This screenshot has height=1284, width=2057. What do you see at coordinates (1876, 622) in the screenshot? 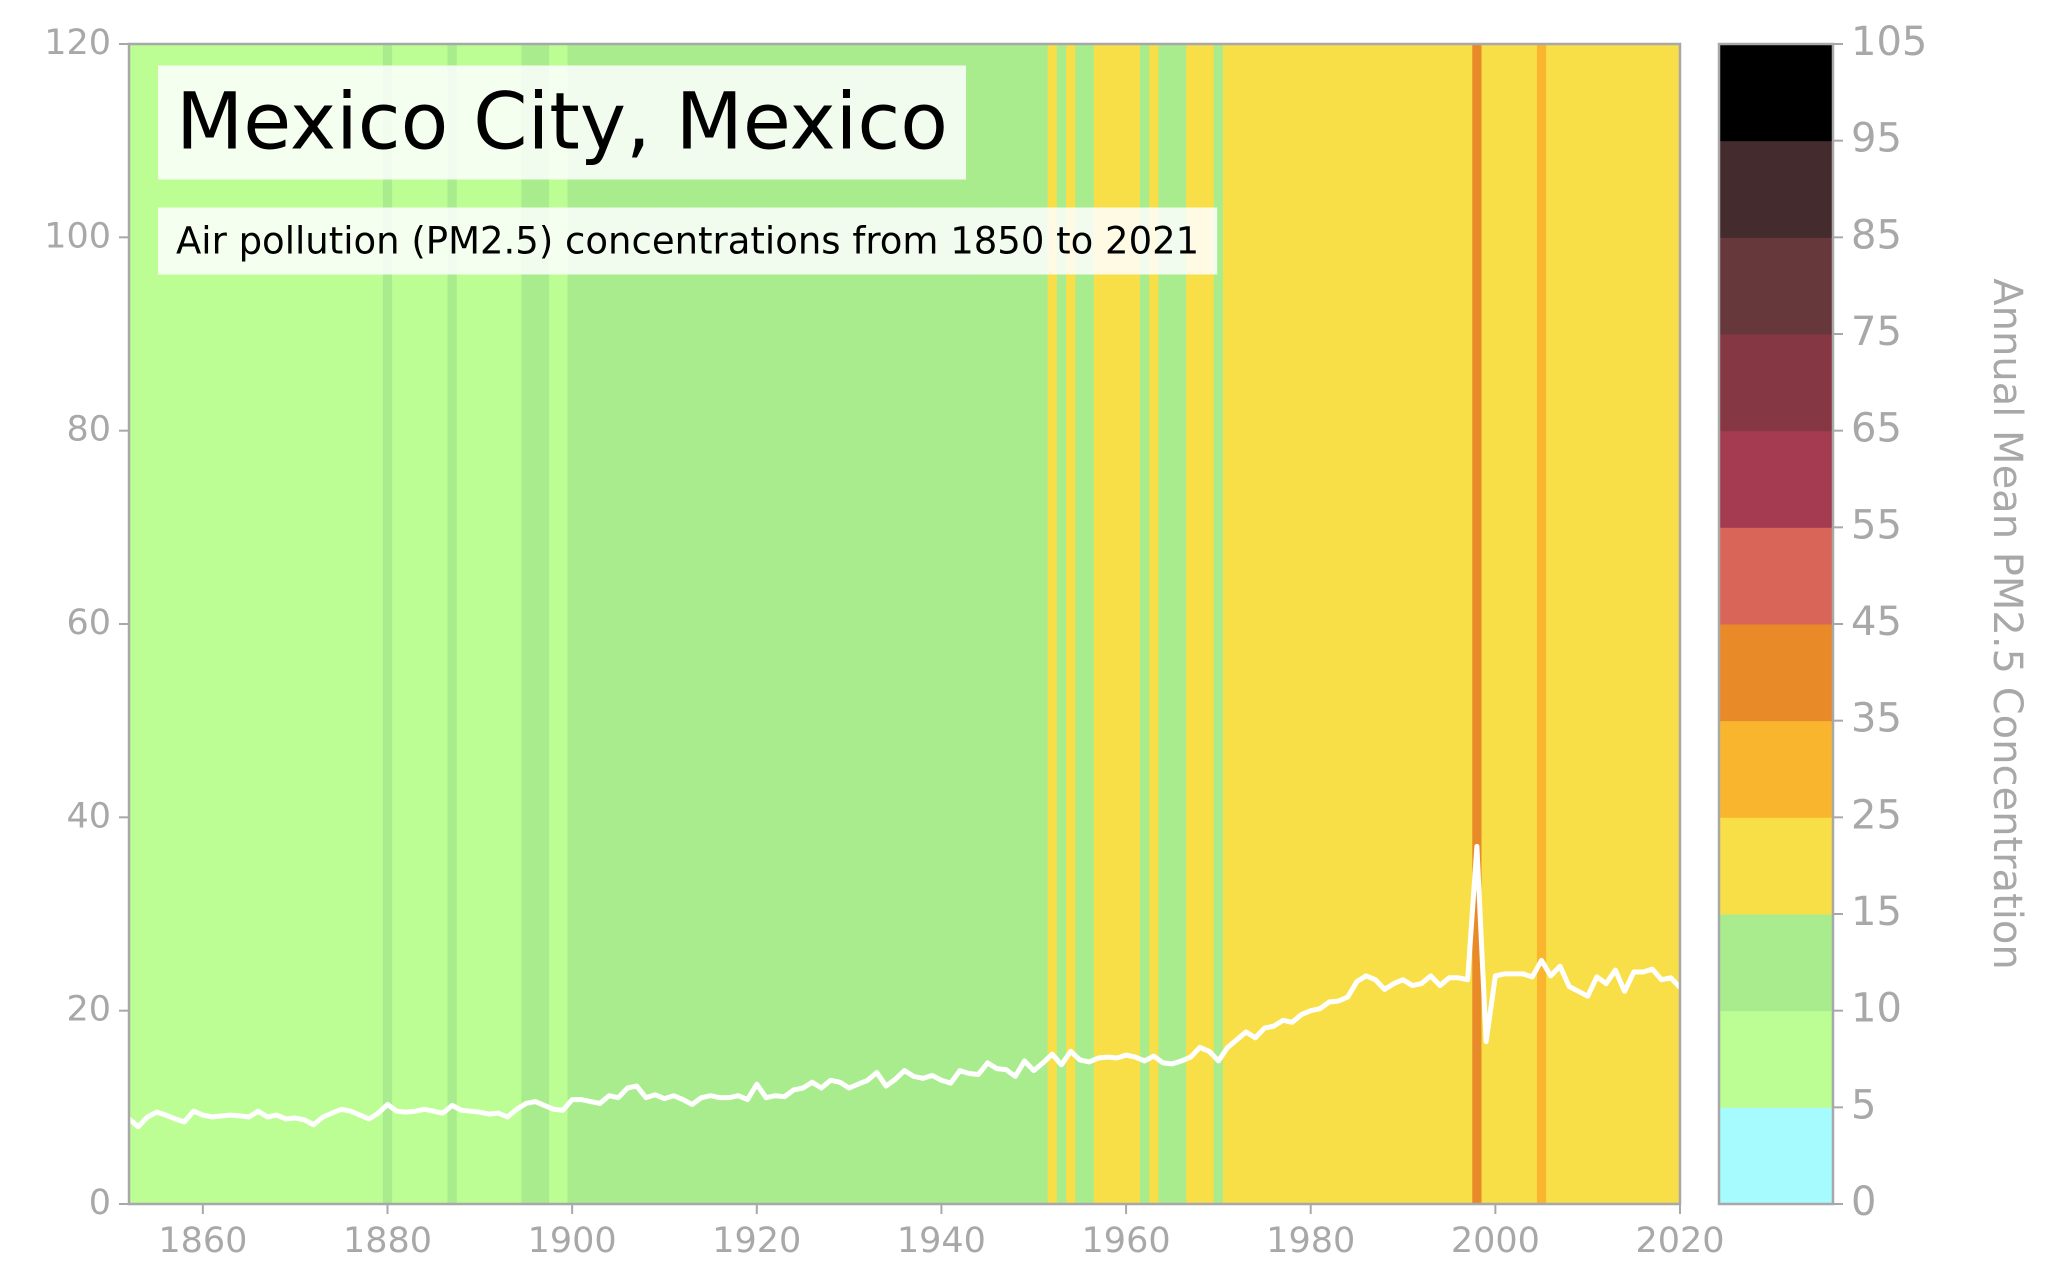
I see `colorbar-tick-label: 45` at bounding box center [1876, 622].